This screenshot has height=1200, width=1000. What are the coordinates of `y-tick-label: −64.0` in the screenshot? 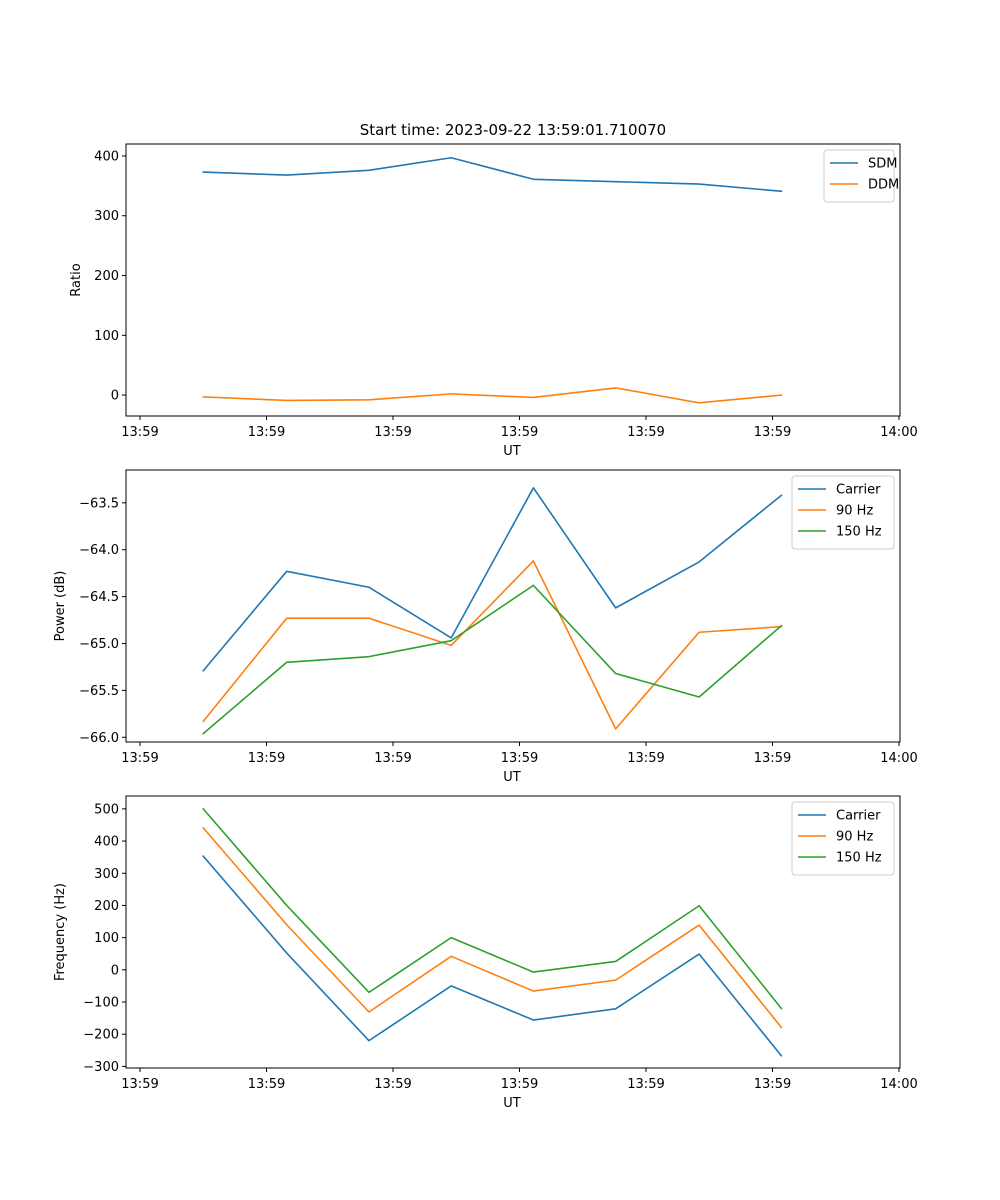 It's located at (99, 550).